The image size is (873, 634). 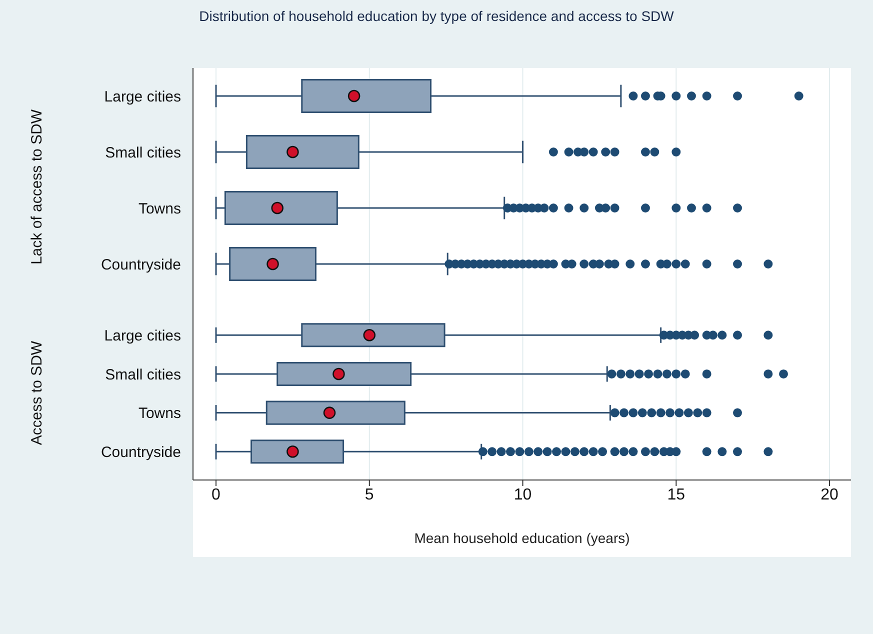 What do you see at coordinates (369, 495) in the screenshot?
I see `x-tick-label: 5` at bounding box center [369, 495].